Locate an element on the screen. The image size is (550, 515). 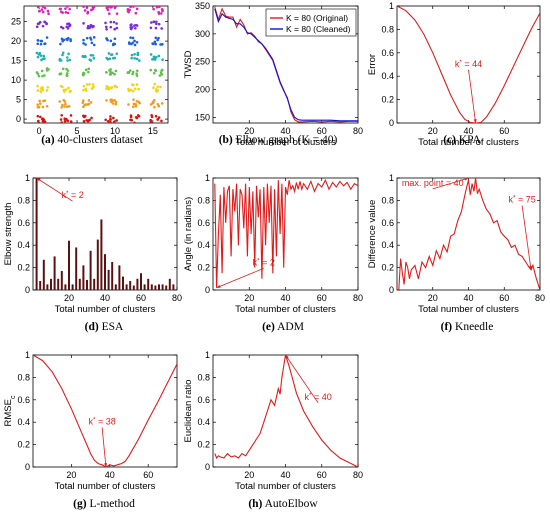
y-tick-label: 10 is located at coordinates (16, 80).